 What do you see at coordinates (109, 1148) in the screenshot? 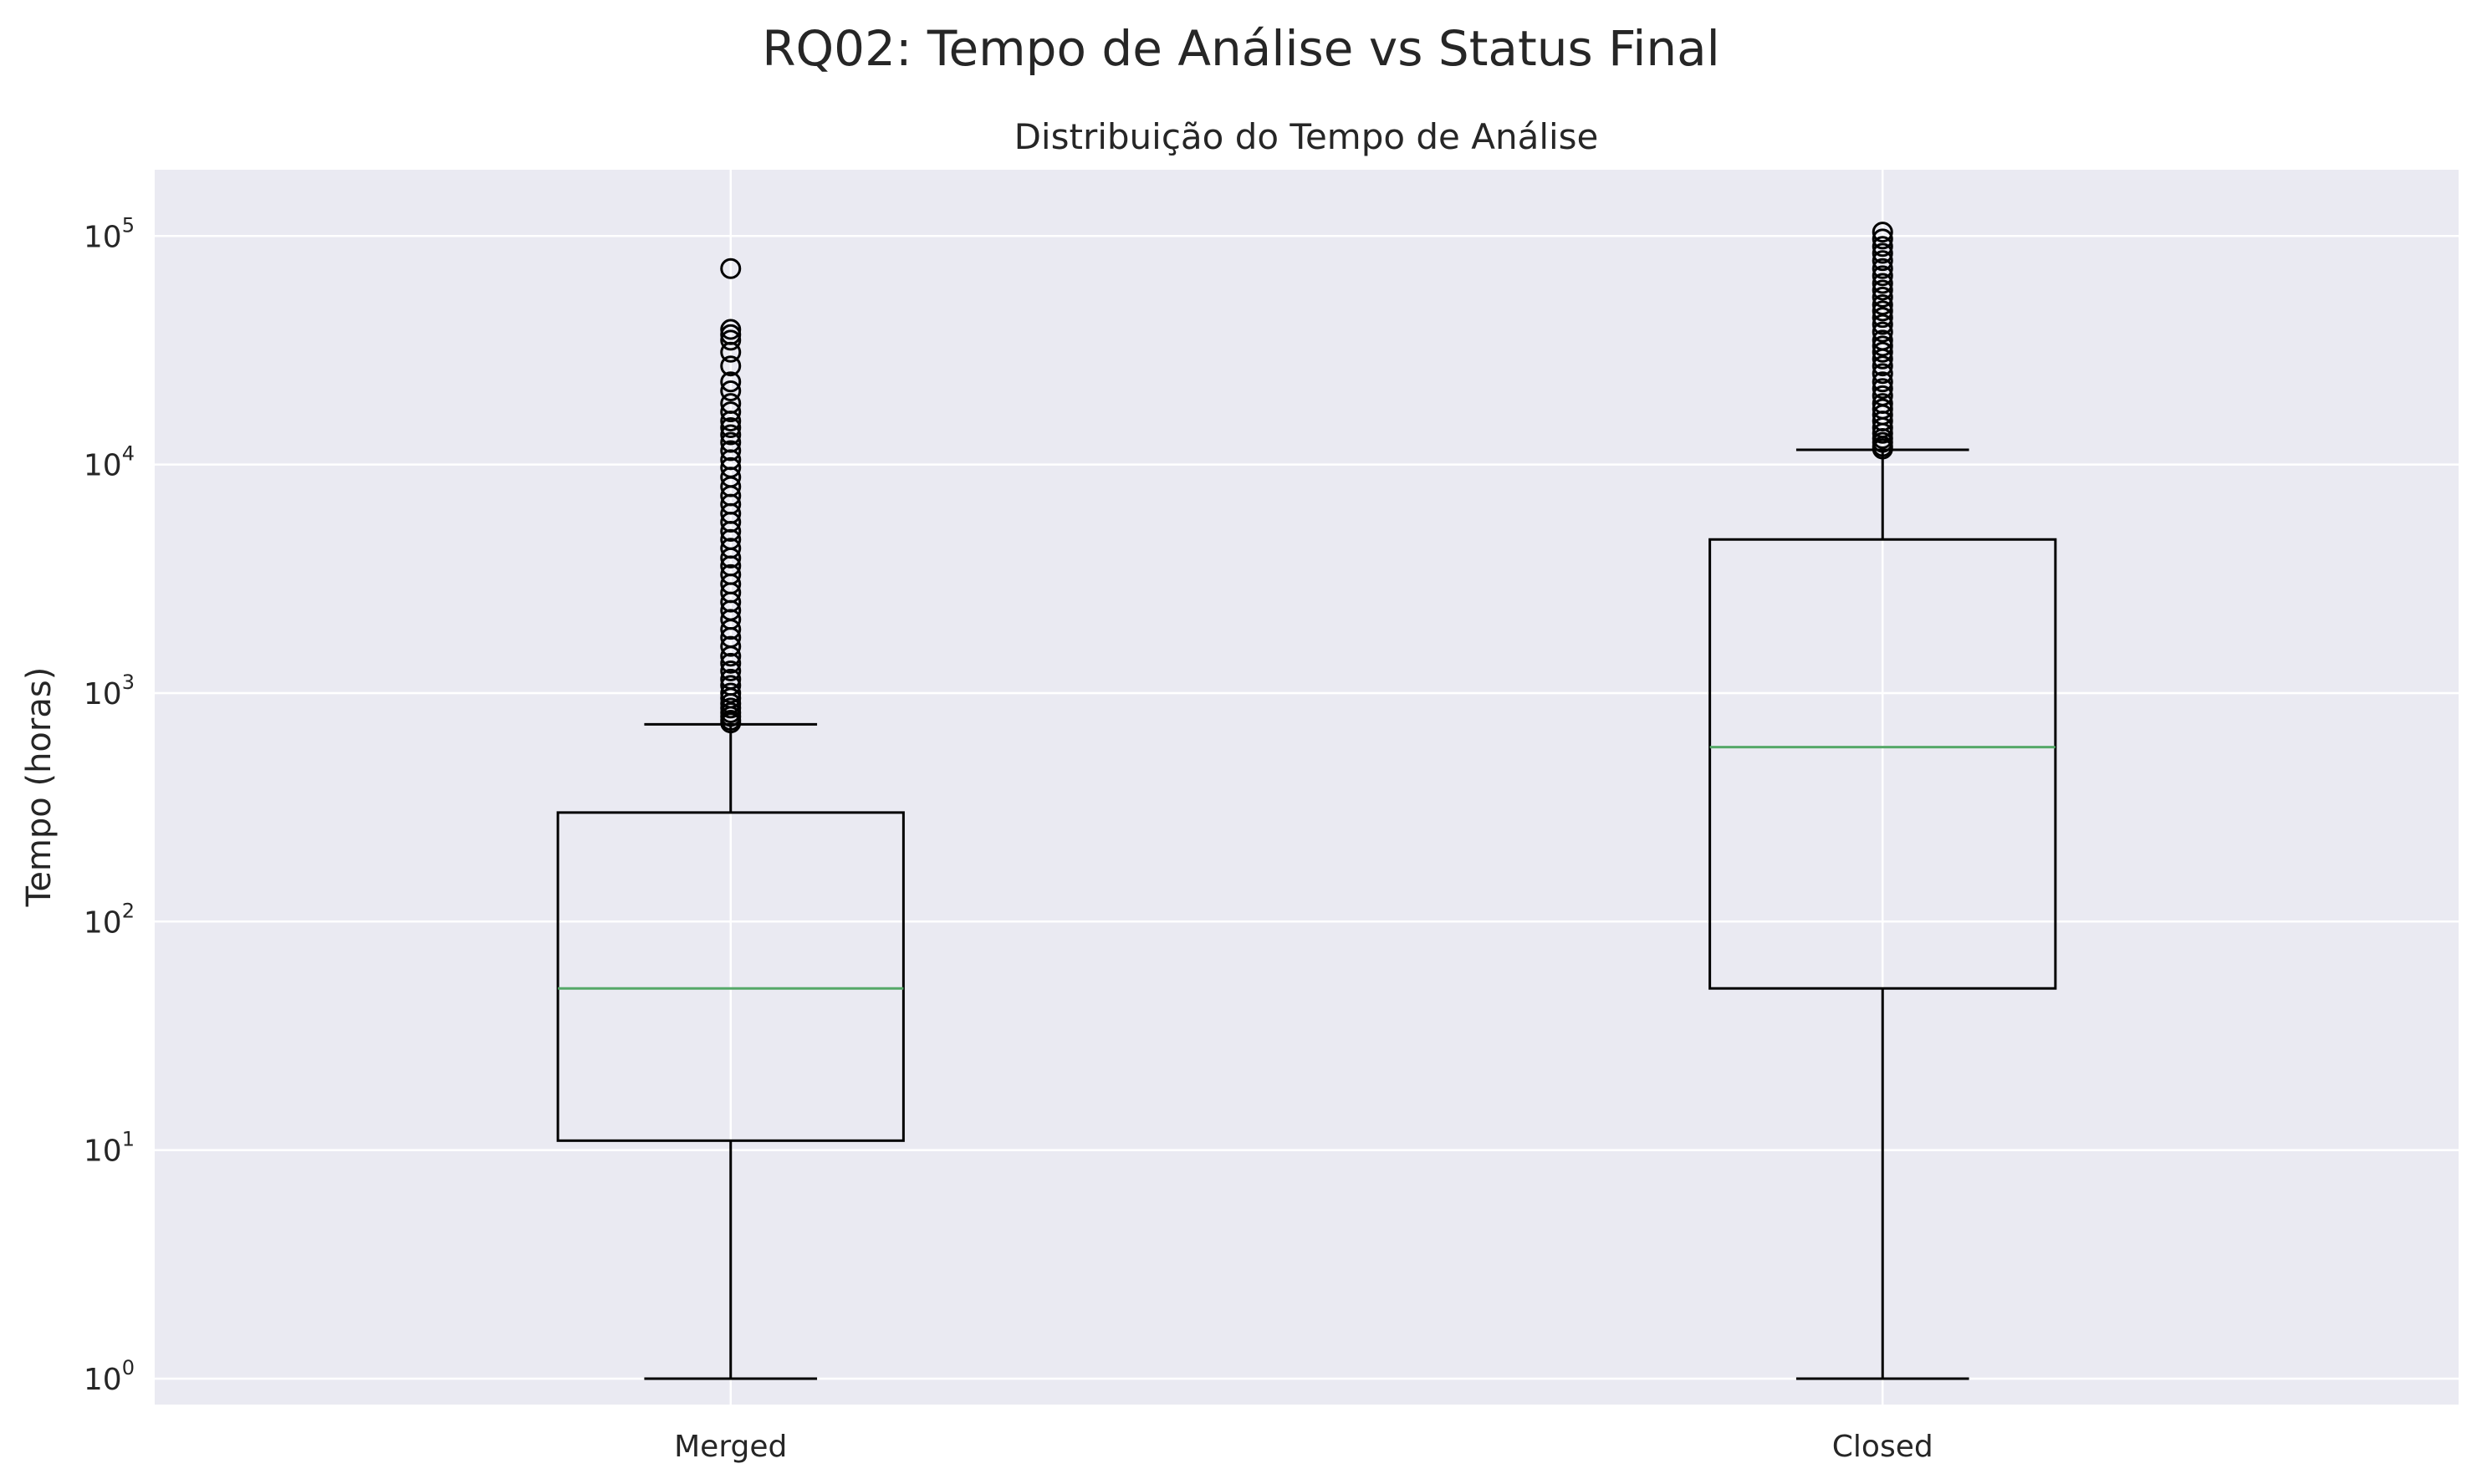
I see `y-tick-label: 10¹` at bounding box center [109, 1148].